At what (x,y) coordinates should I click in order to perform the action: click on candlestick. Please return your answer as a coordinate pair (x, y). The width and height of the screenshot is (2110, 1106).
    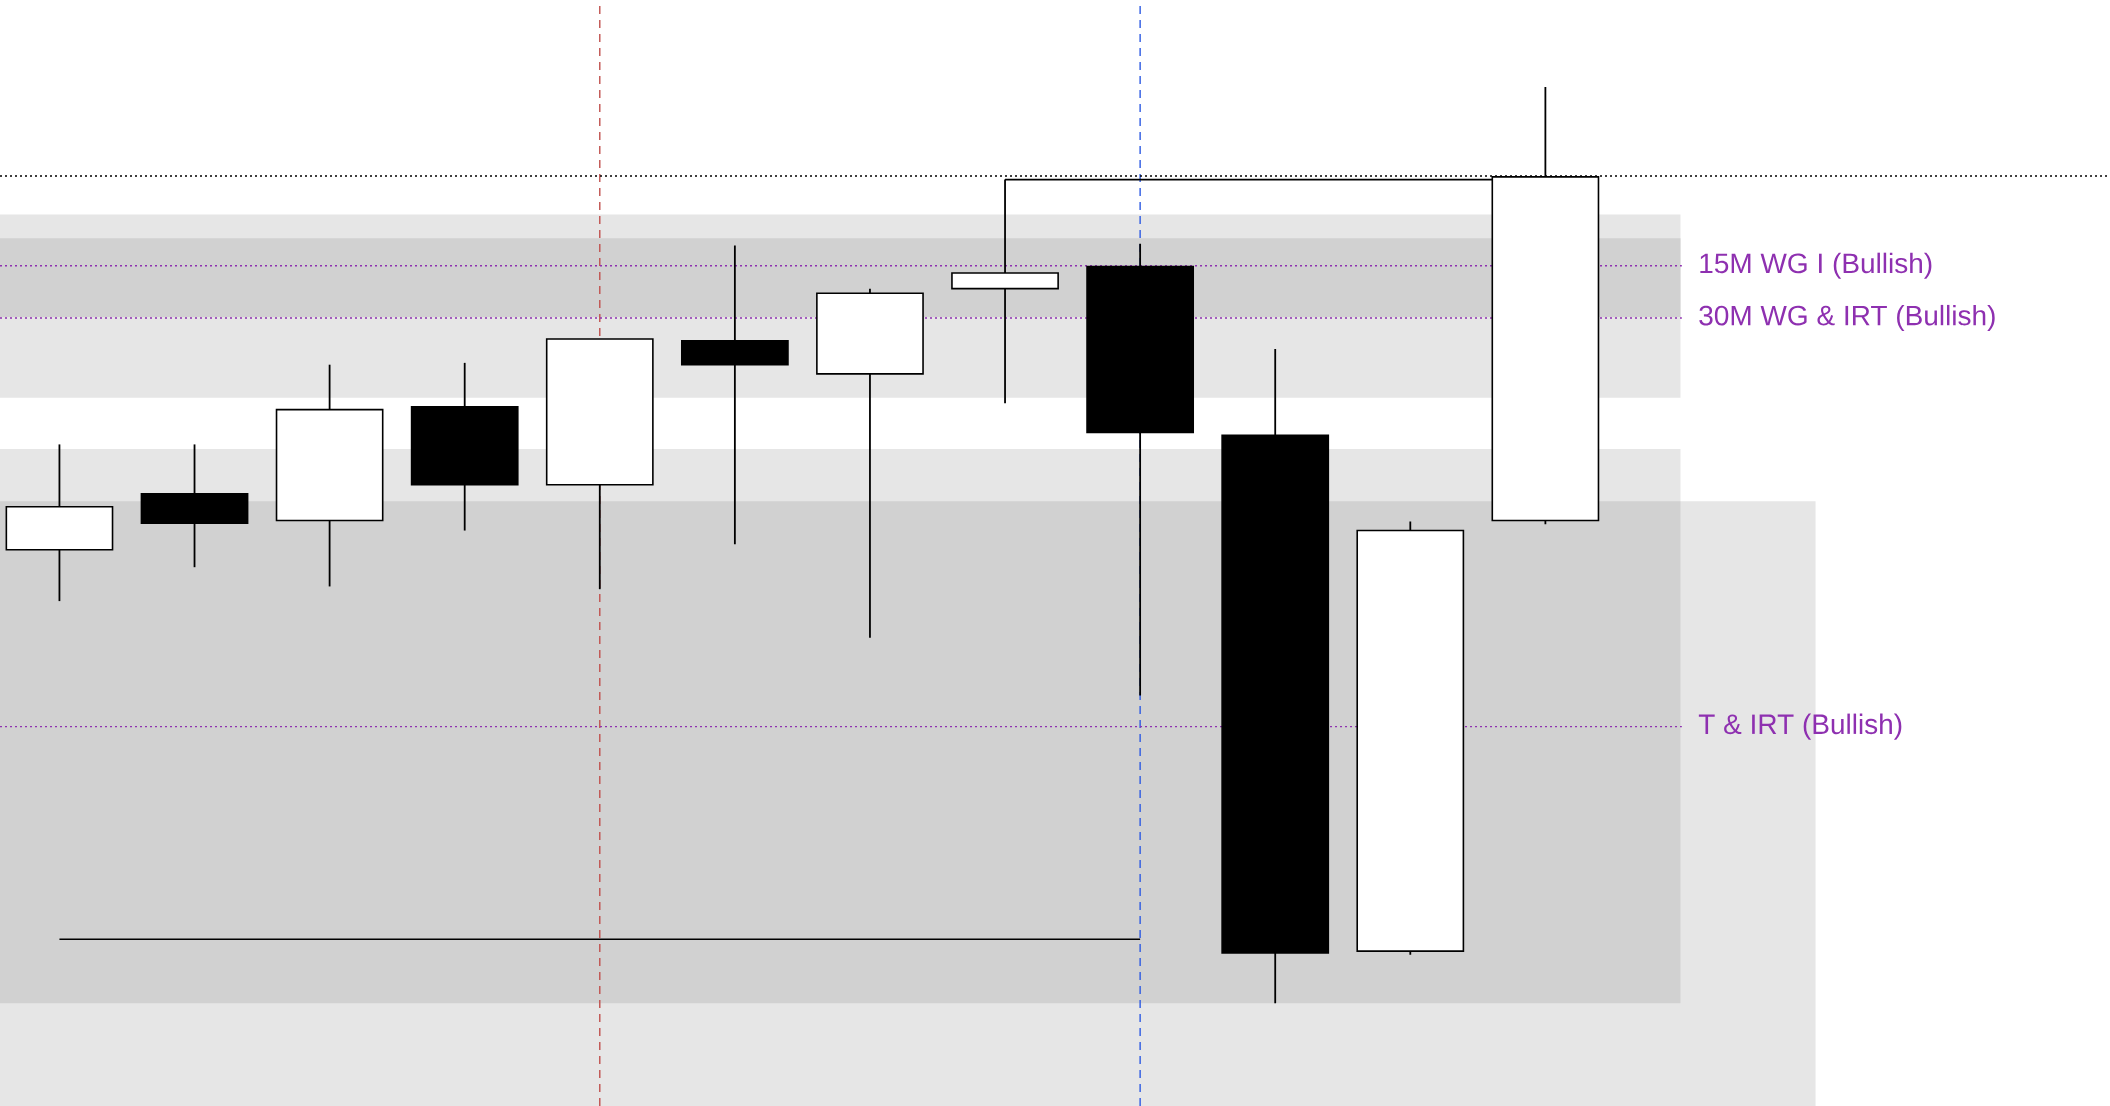
    Looking at the image, I should click on (734, 395).